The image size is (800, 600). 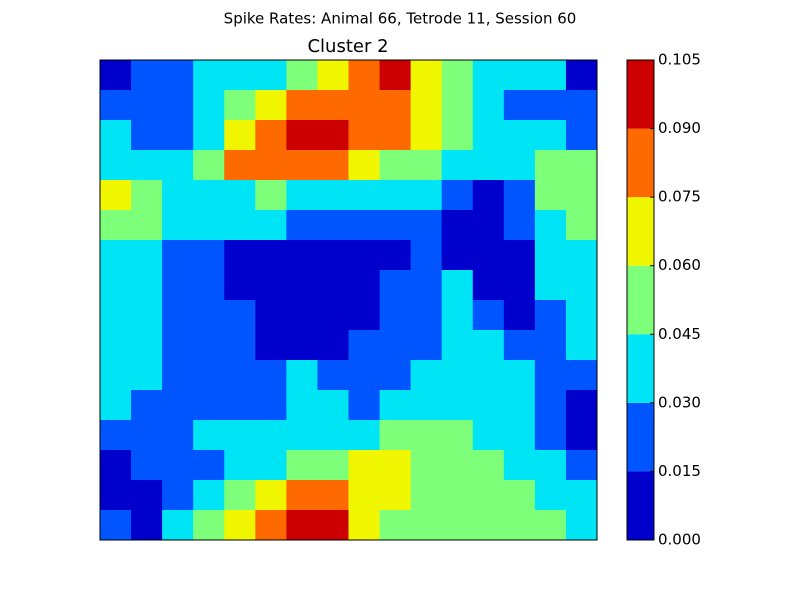 I want to click on colorbar-tick-label: 0.060, so click(x=679, y=265).